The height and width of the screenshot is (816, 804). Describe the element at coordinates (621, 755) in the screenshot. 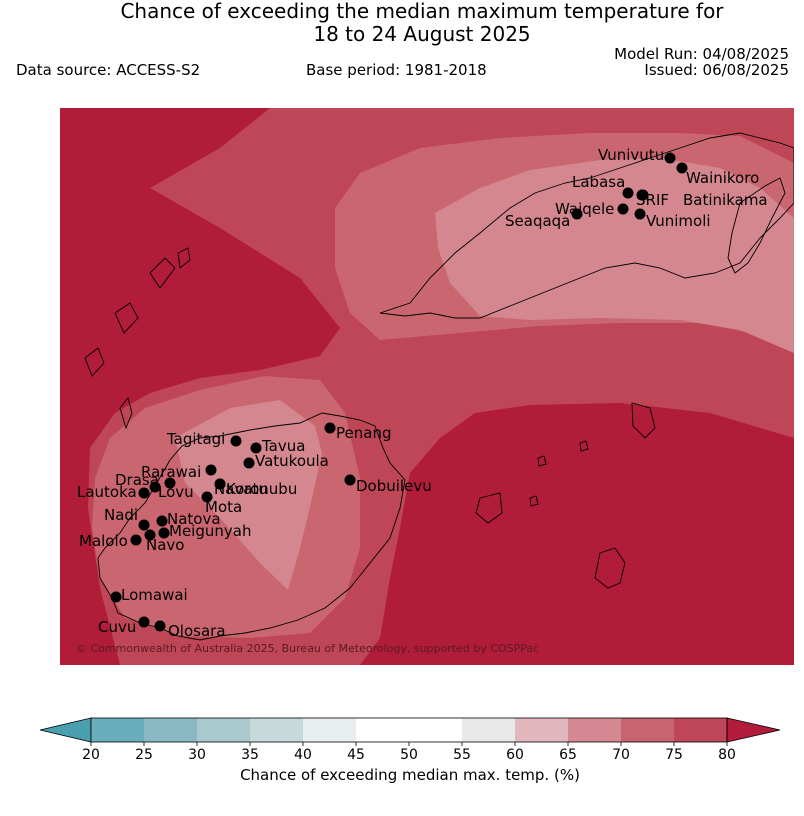

I see `colorbar-tick-label: 70` at that location.